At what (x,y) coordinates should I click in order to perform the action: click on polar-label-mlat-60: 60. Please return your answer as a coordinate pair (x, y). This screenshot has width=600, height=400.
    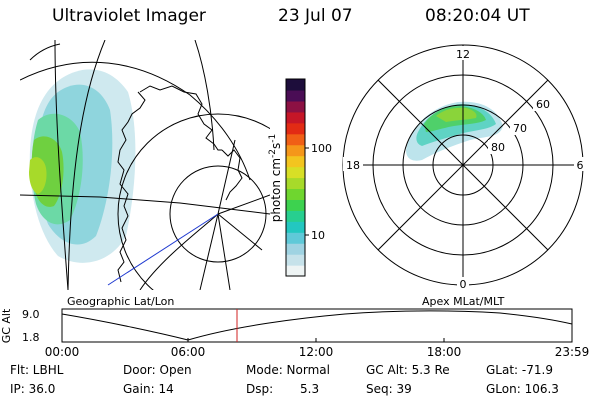
    Looking at the image, I should click on (543, 104).